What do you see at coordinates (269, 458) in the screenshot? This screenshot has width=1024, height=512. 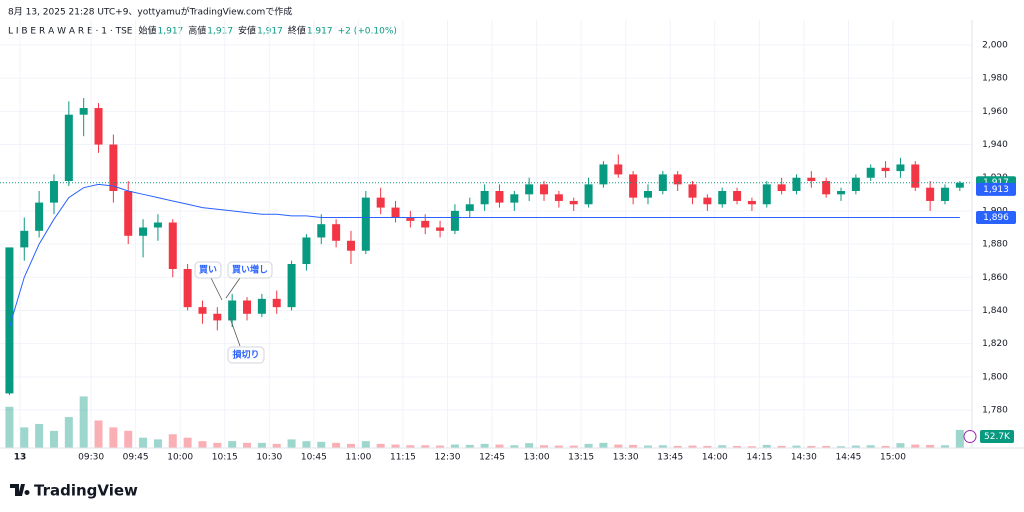 I see `x-tick-label: 10:30` at bounding box center [269, 458].